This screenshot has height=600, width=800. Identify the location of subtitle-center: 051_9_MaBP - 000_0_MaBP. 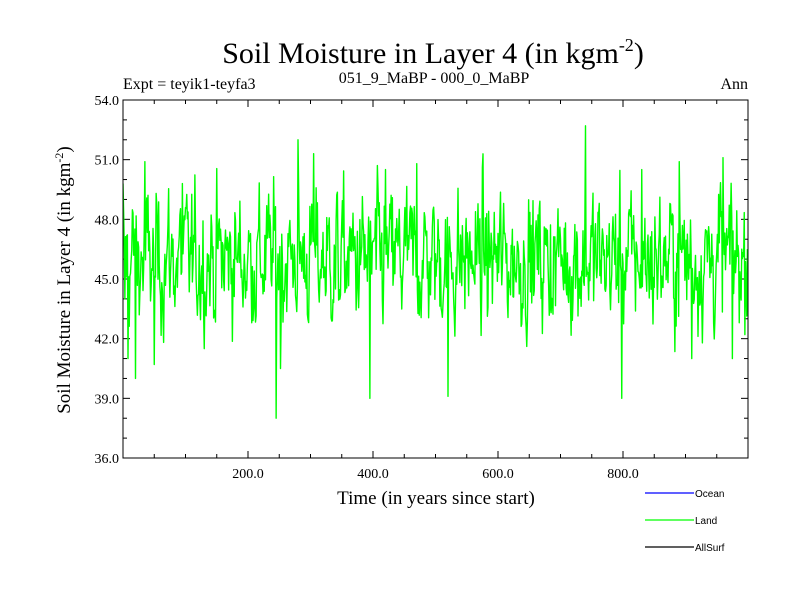
(434, 78).